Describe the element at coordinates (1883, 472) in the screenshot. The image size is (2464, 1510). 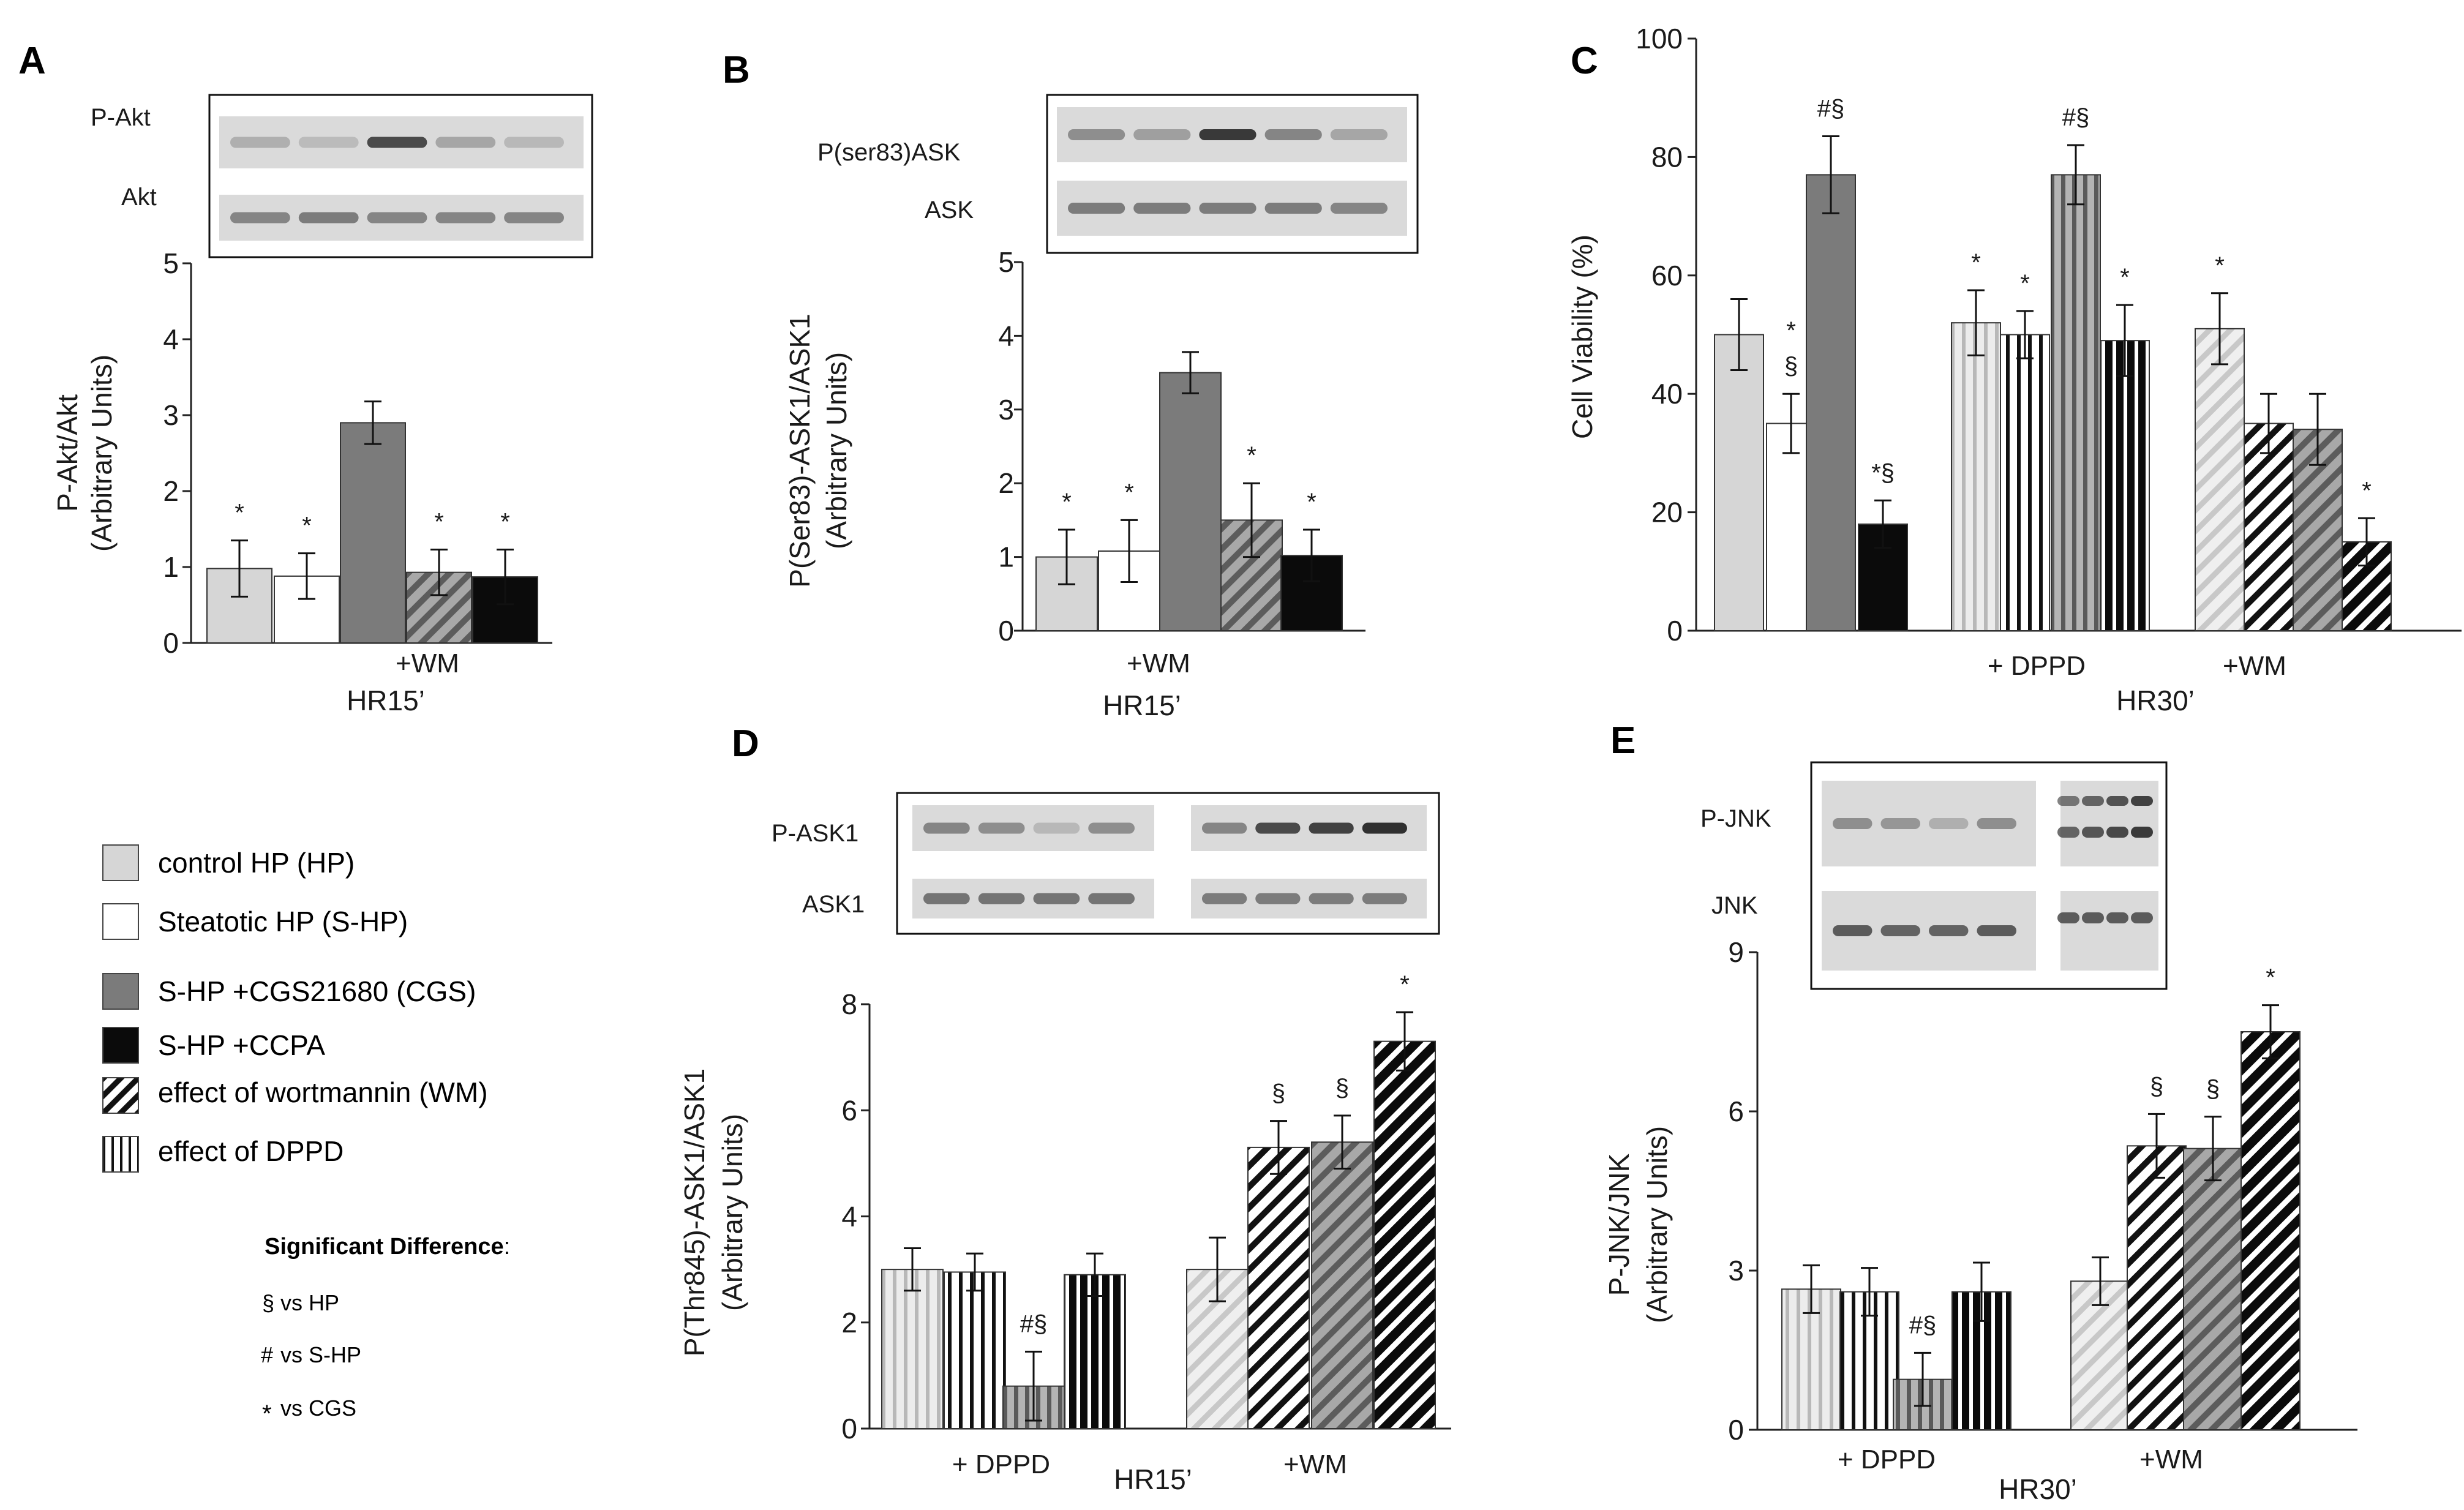
I see `significance-mark-c: *§` at that location.